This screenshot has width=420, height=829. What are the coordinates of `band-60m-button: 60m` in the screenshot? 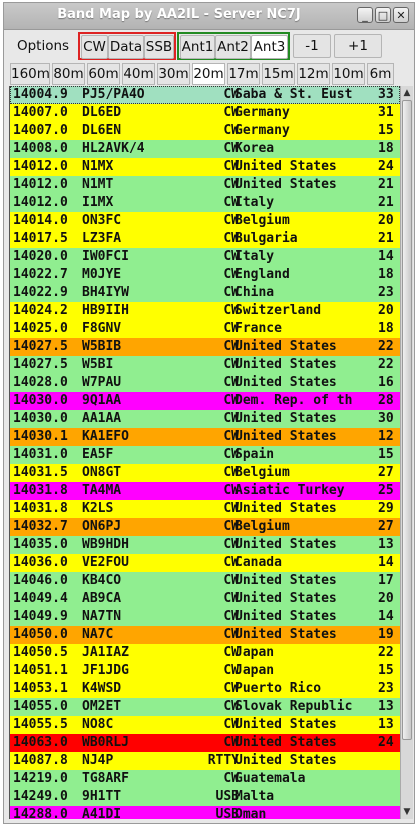 It's located at (103, 74).